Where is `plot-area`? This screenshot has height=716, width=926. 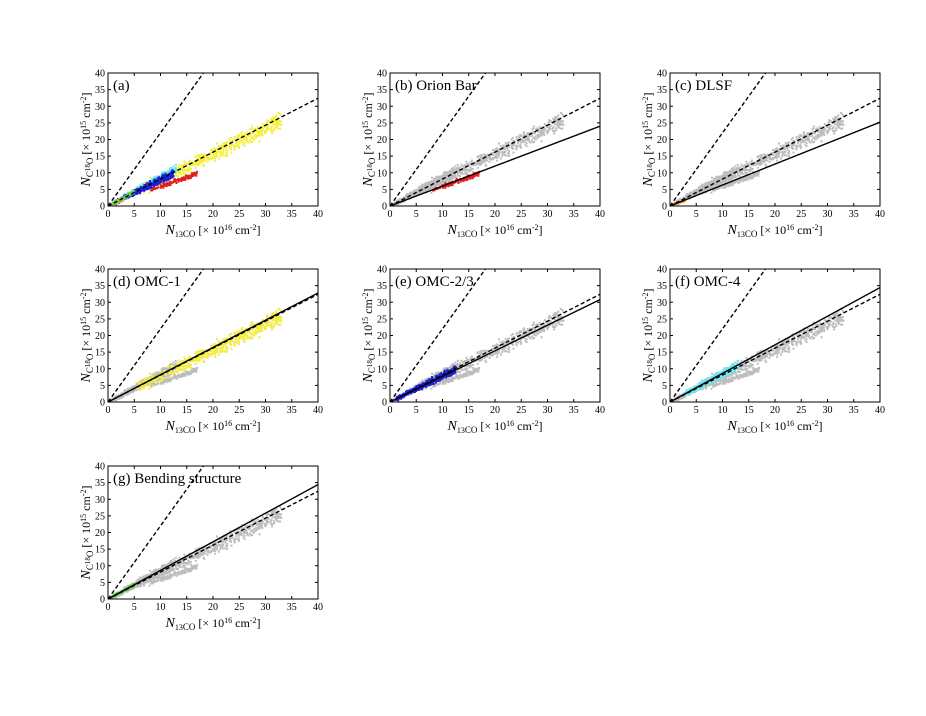 plot-area is located at coordinates (495, 139).